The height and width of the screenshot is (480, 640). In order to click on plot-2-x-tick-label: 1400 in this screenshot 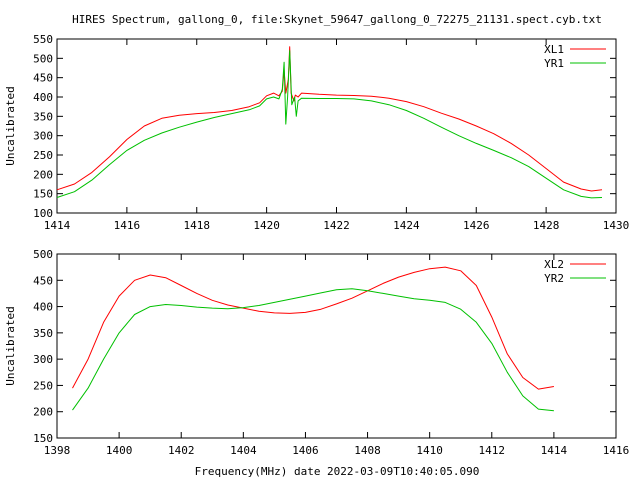, I will do `click(119, 450)`.